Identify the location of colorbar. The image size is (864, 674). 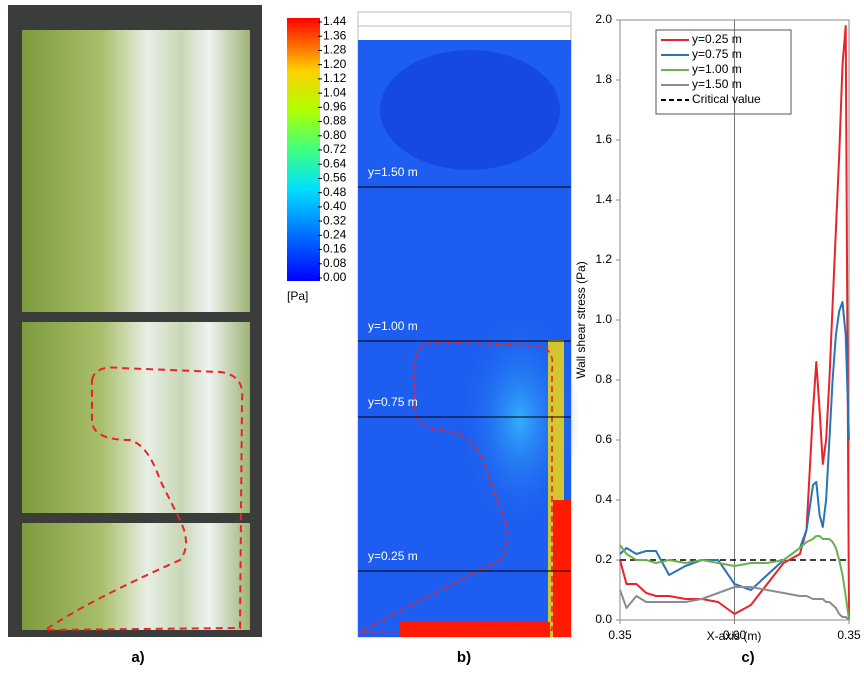
(303, 149).